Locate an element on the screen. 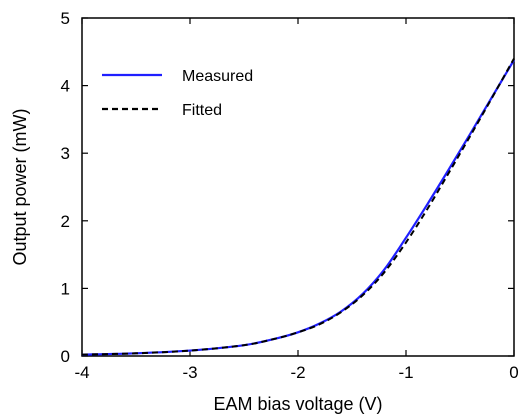  y-tick-label: 2 is located at coordinates (65, 221).